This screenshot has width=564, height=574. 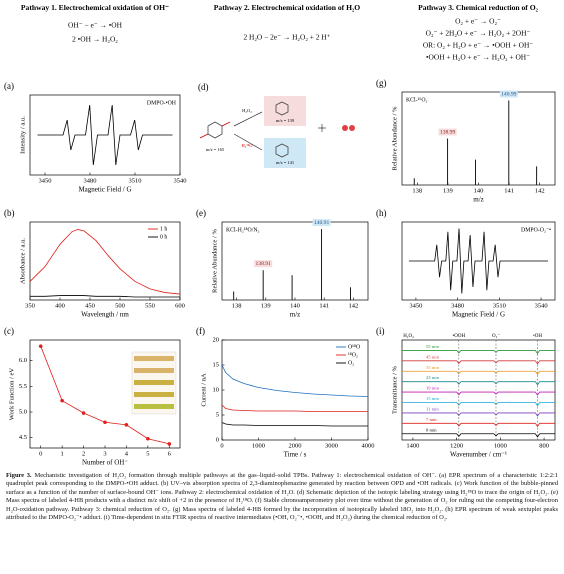 What do you see at coordinates (354, 347) in the screenshot?
I see `legend-label: O¹⁸O` at bounding box center [354, 347].